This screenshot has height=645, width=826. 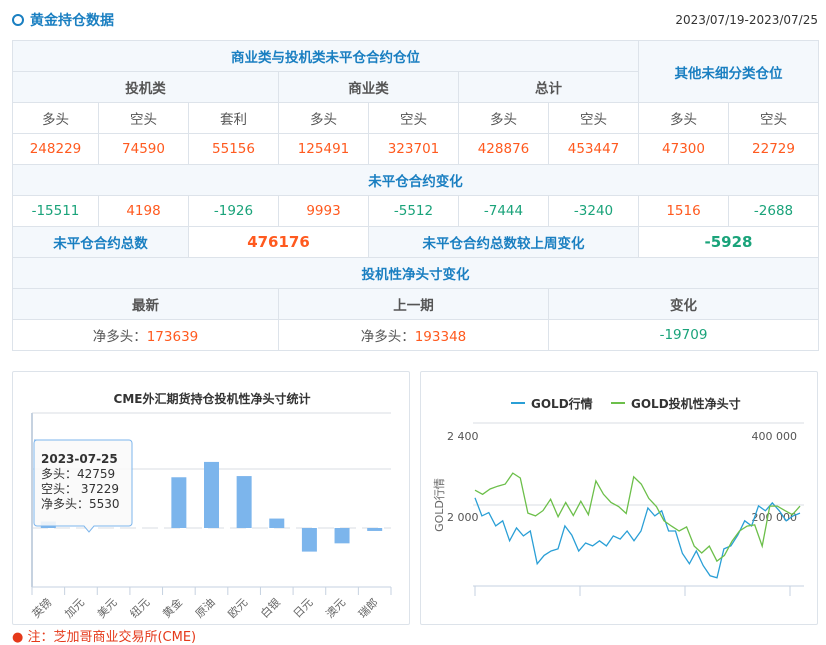 I want to click on cell: 47300, so click(x=684, y=149).